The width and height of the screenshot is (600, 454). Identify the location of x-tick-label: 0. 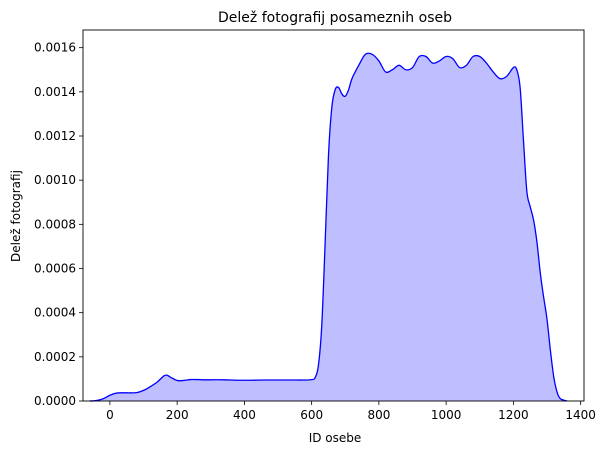
(110, 415).